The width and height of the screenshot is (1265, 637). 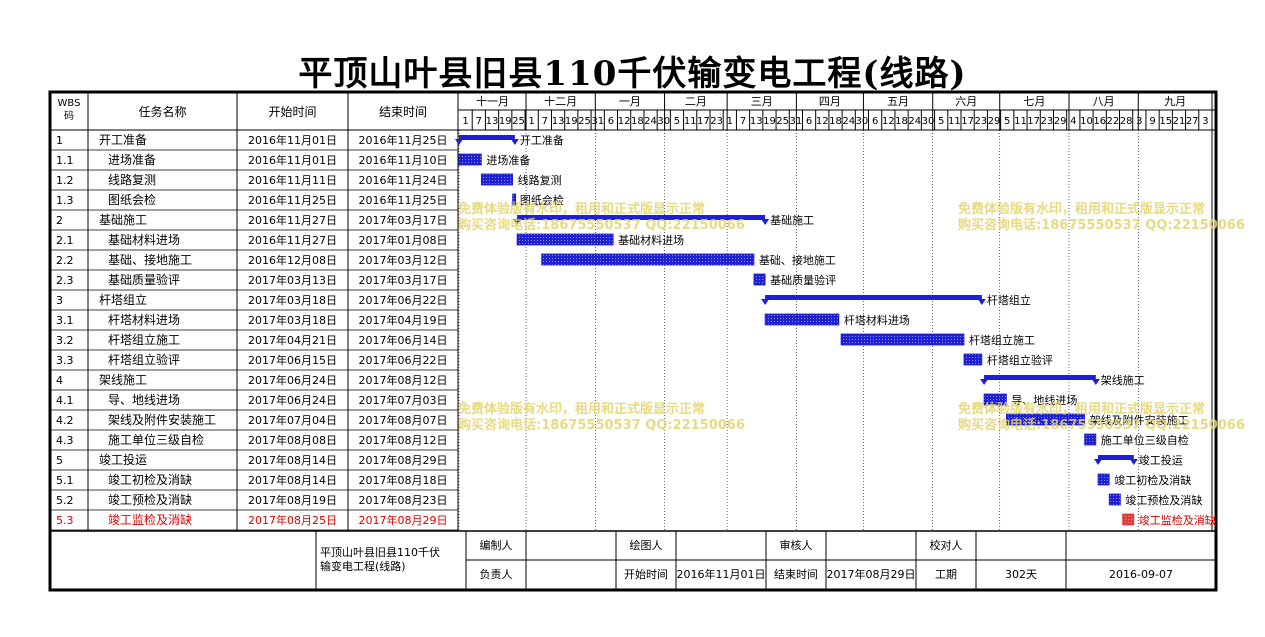 What do you see at coordinates (59, 140) in the screenshot?
I see `wbs-code: 1` at bounding box center [59, 140].